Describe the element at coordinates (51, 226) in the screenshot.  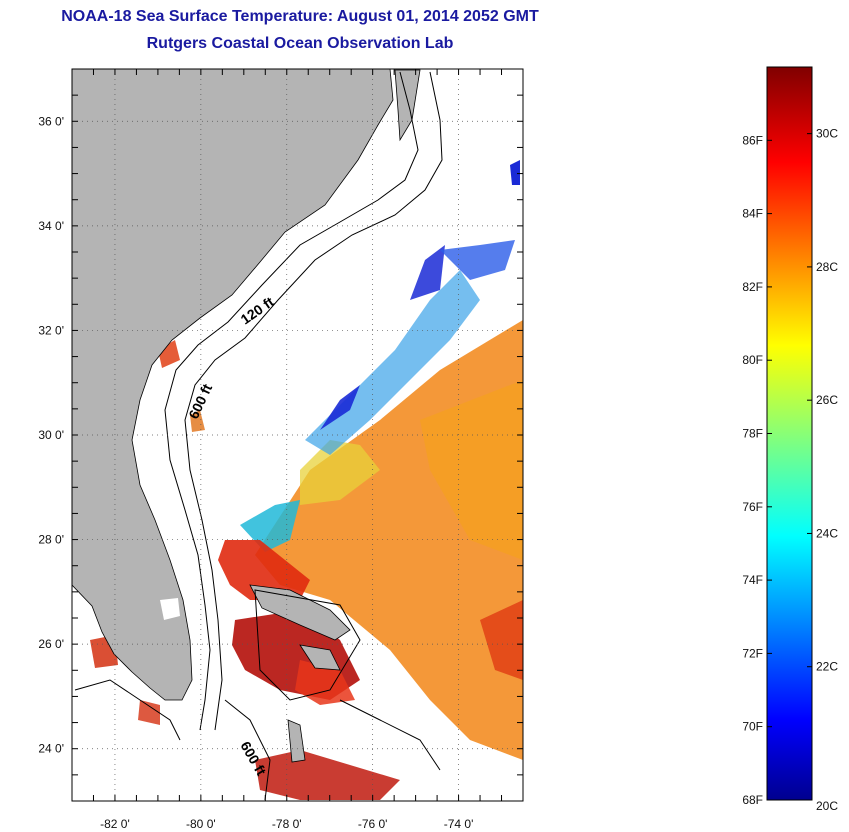
I see `lat-tick-label: 34 0'` at that location.